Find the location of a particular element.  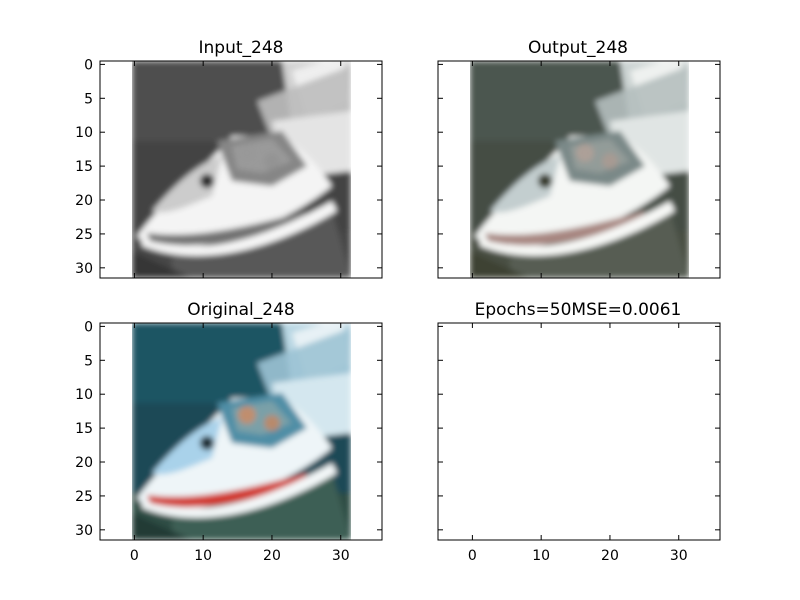

panel-output: Output_248 is located at coordinates (579, 158).